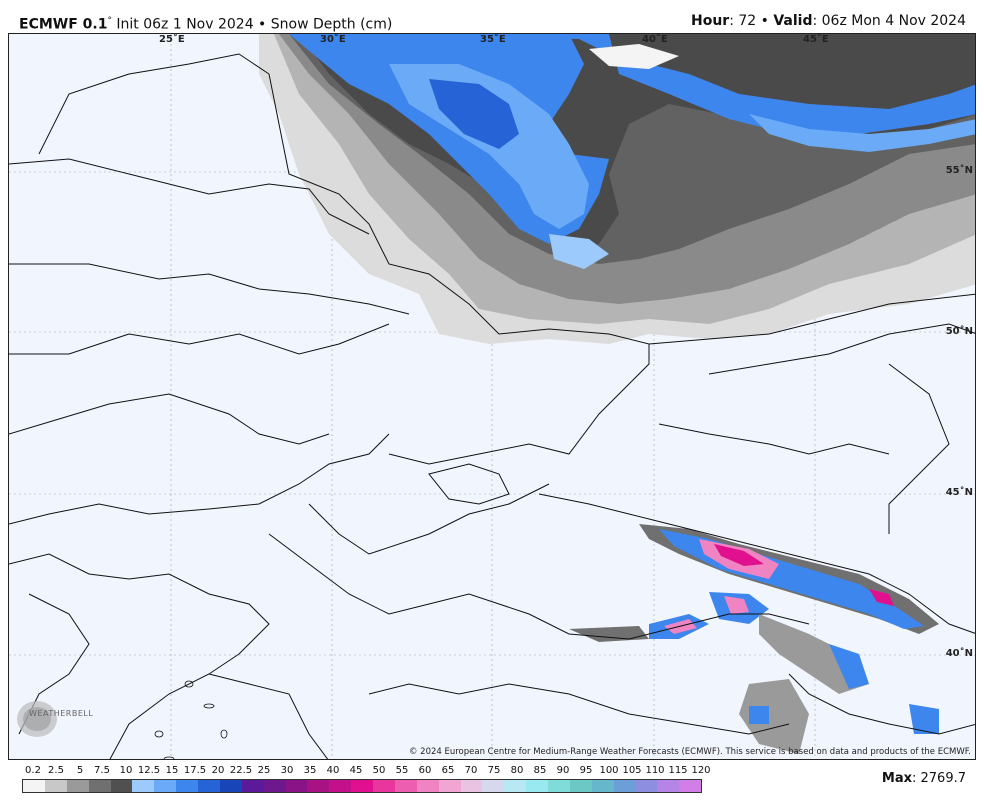 This screenshot has width=984, height=808. Describe the element at coordinates (102, 770) in the screenshot. I see `scale-tick: 7.5` at that location.